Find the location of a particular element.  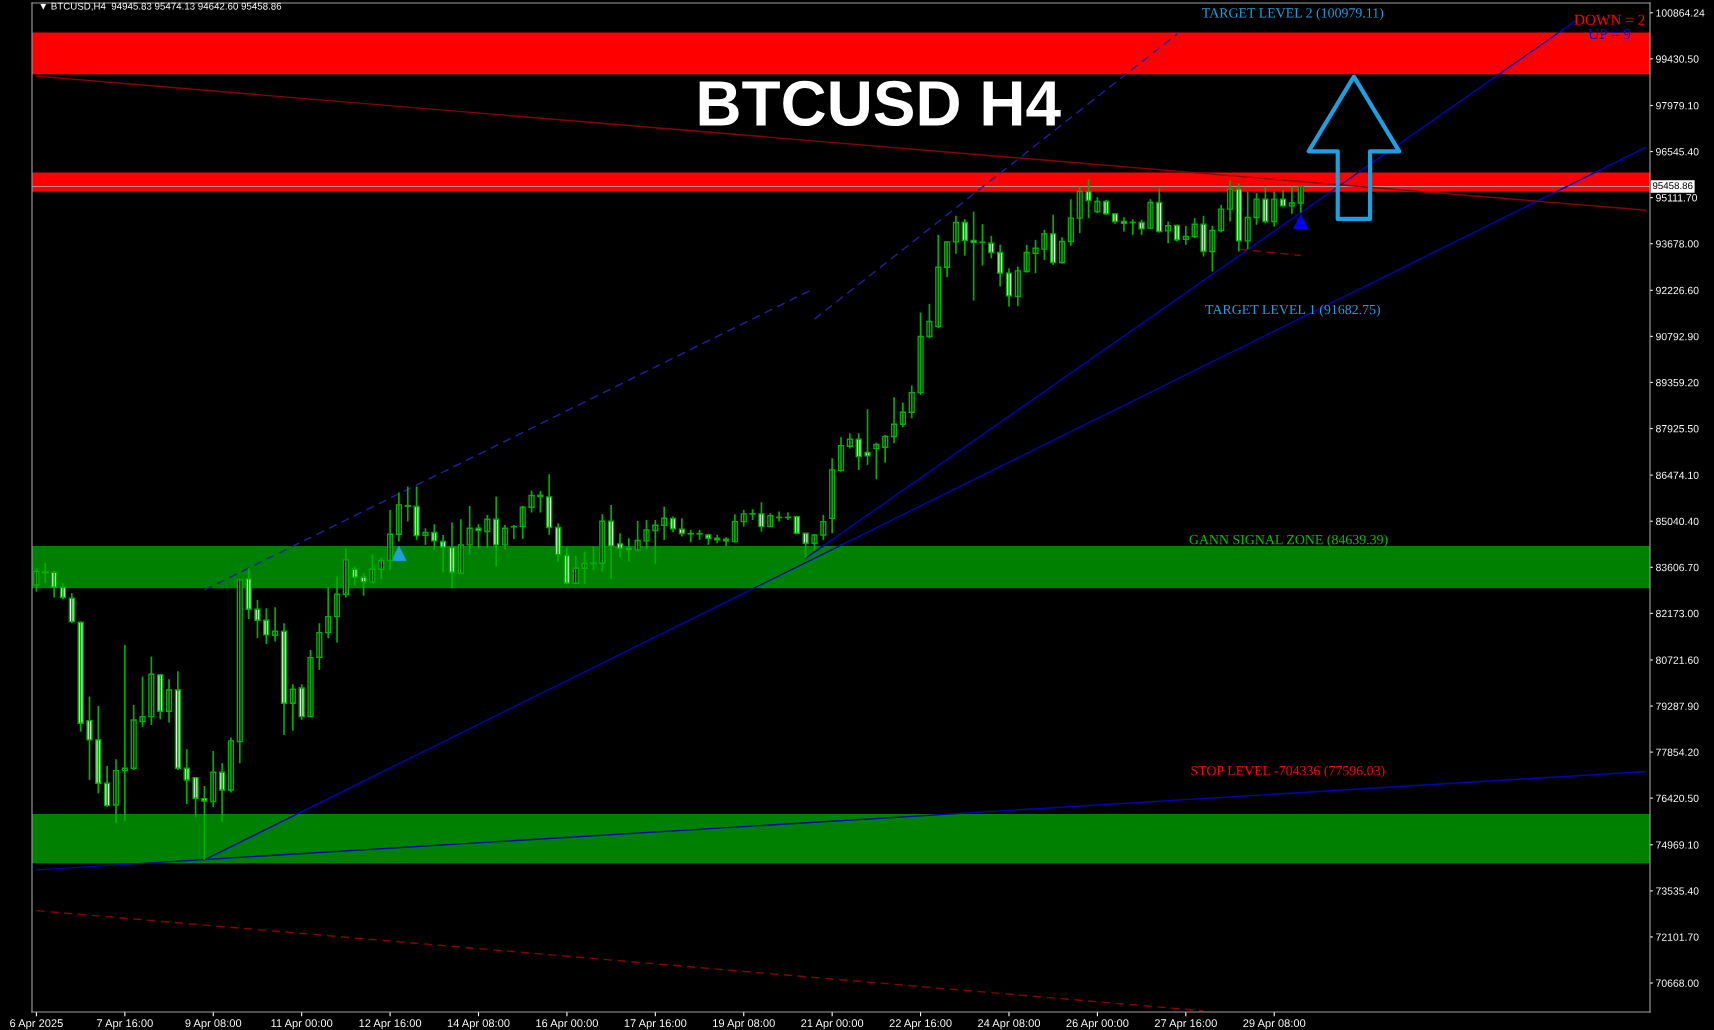

y-tick-label: 73535.40 is located at coordinates (1677, 891).